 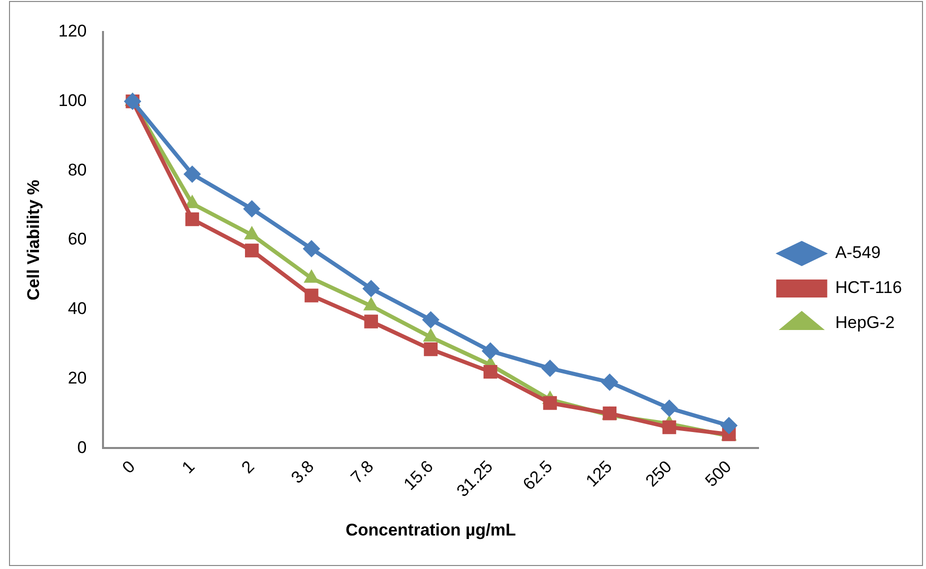 What do you see at coordinates (72, 100) in the screenshot?
I see `y-tick-label: 100` at bounding box center [72, 100].